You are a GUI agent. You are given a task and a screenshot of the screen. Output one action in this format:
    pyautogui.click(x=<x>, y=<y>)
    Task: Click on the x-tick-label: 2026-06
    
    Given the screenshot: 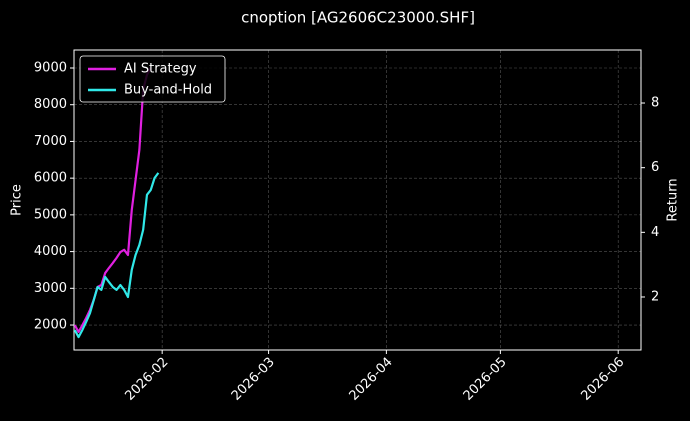 What is the action you would take?
    pyautogui.click(x=602, y=379)
    